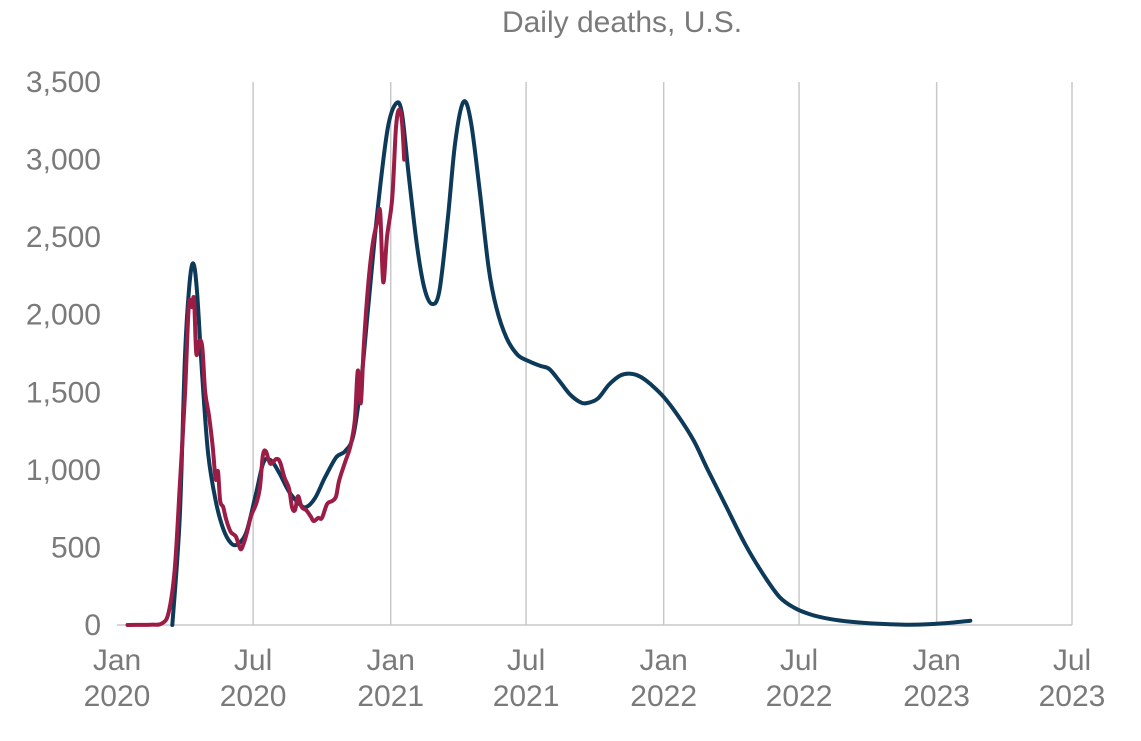  Describe the element at coordinates (92, 625) in the screenshot. I see `y-tick-label: 0` at that location.